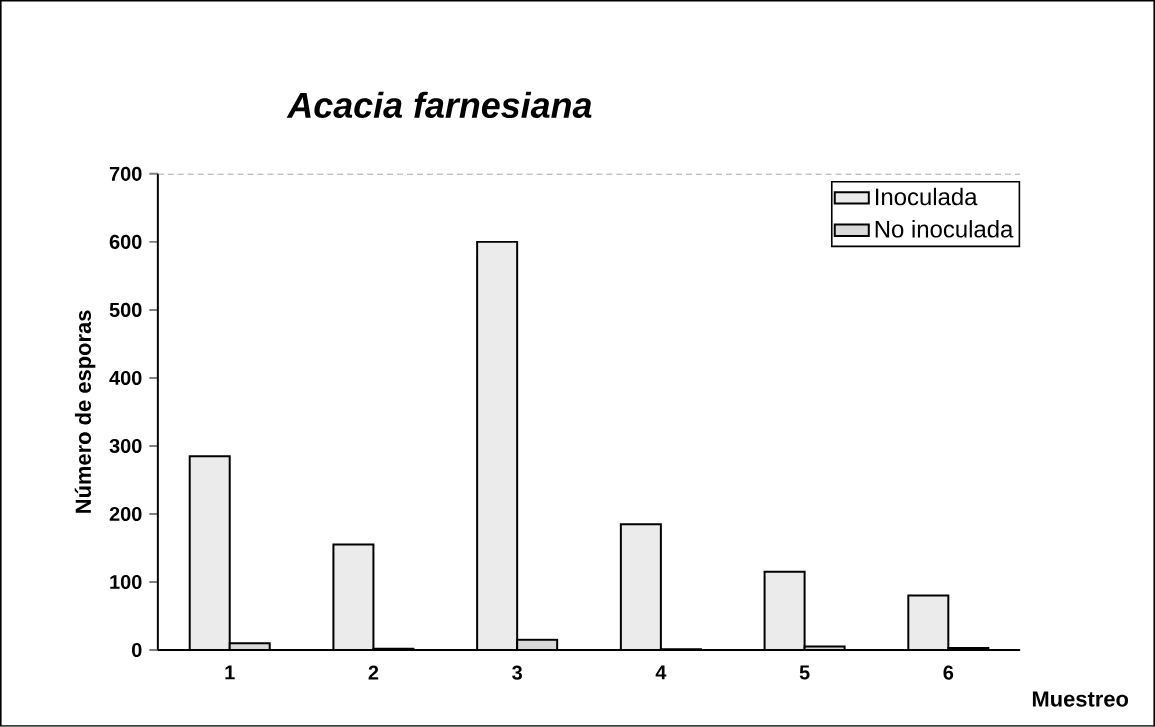  What do you see at coordinates (944, 229) in the screenshot?
I see `legend-label: No inoculada` at bounding box center [944, 229].